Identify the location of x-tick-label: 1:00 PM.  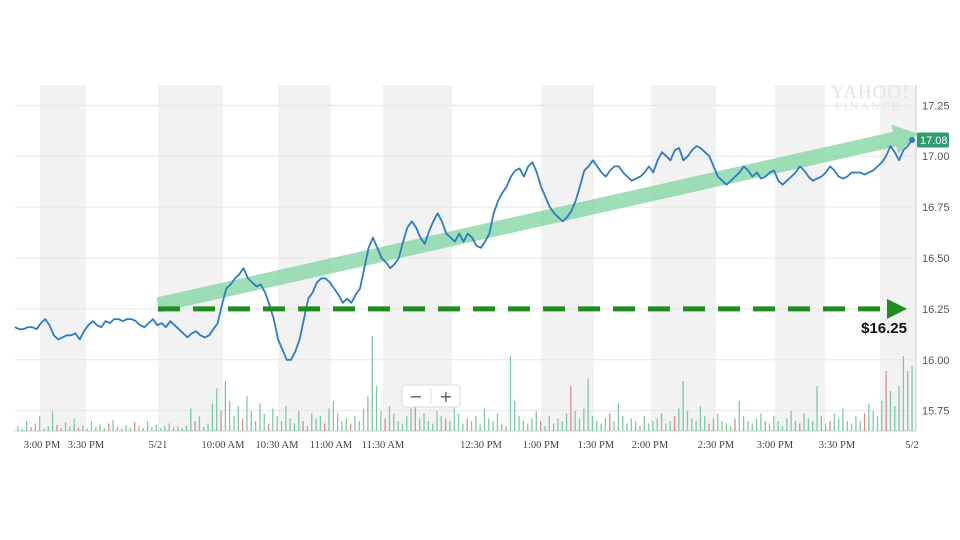
(541, 445).